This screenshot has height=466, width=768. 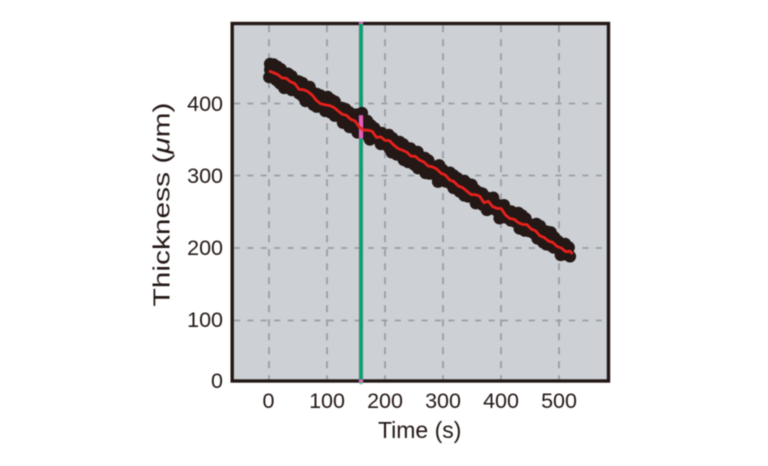 I want to click on svg-text: Time (s), so click(x=419, y=430).